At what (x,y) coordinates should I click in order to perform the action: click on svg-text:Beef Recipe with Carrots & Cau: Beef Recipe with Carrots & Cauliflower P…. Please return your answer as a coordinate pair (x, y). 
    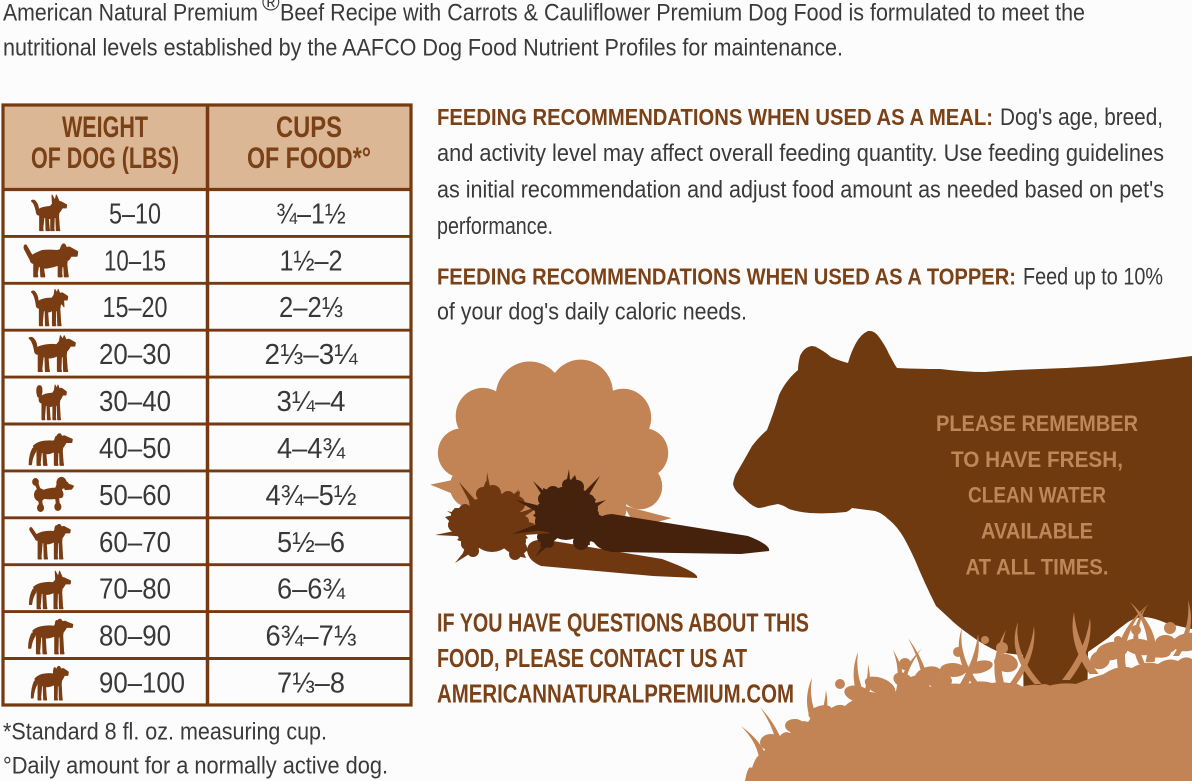
    Looking at the image, I should click on (682, 13).